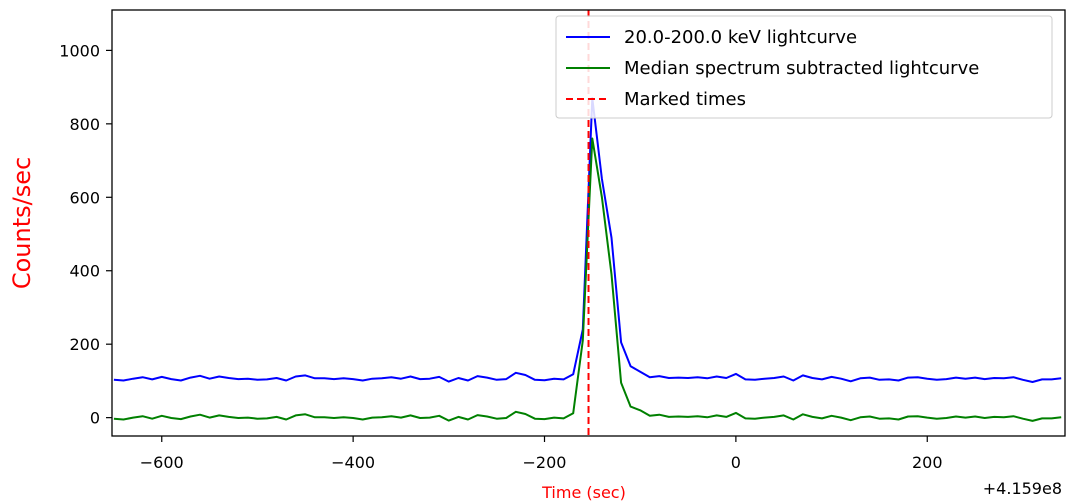 Image resolution: width=1066 pixels, height=502 pixels. I want to click on x-axis-label: Time (sec), so click(583, 492).